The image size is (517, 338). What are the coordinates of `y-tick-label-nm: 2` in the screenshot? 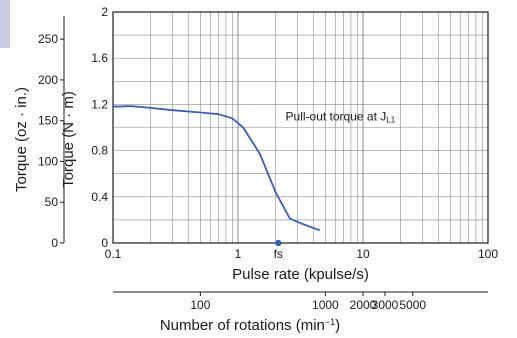 It's located at (104, 12).